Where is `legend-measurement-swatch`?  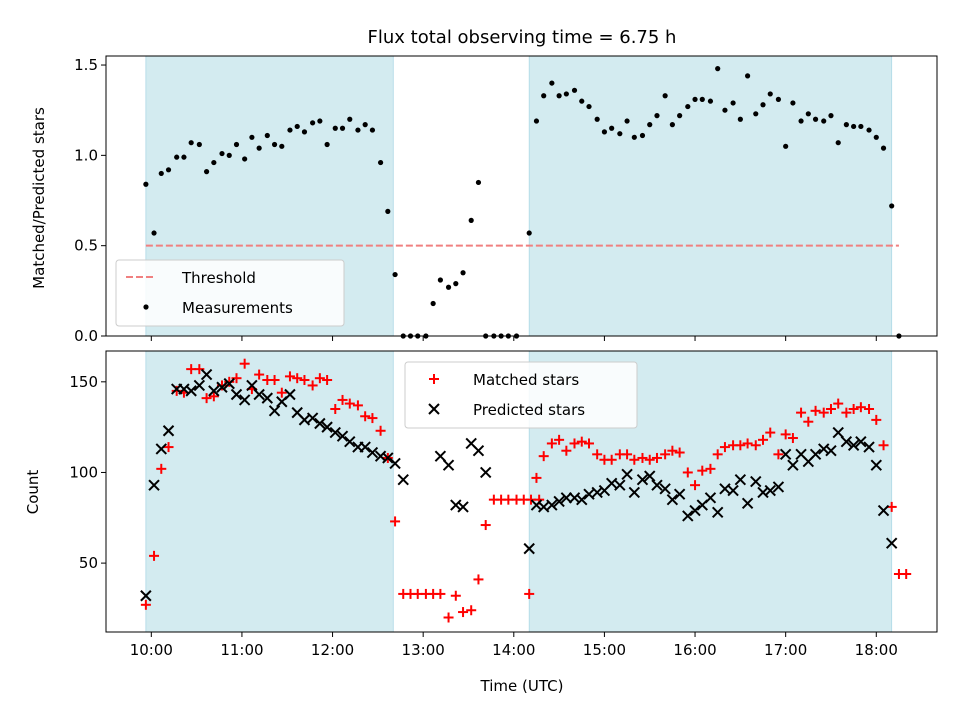
legend-measurement-swatch is located at coordinates (146, 307).